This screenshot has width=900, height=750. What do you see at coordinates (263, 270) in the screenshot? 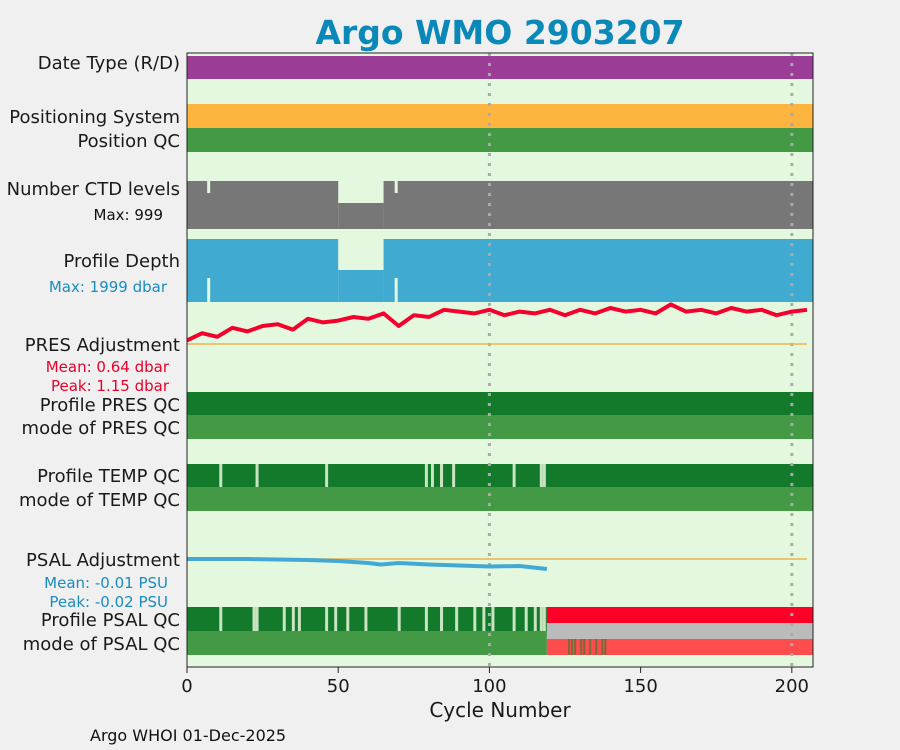
I see `profile-depth-band-a` at bounding box center [263, 270].